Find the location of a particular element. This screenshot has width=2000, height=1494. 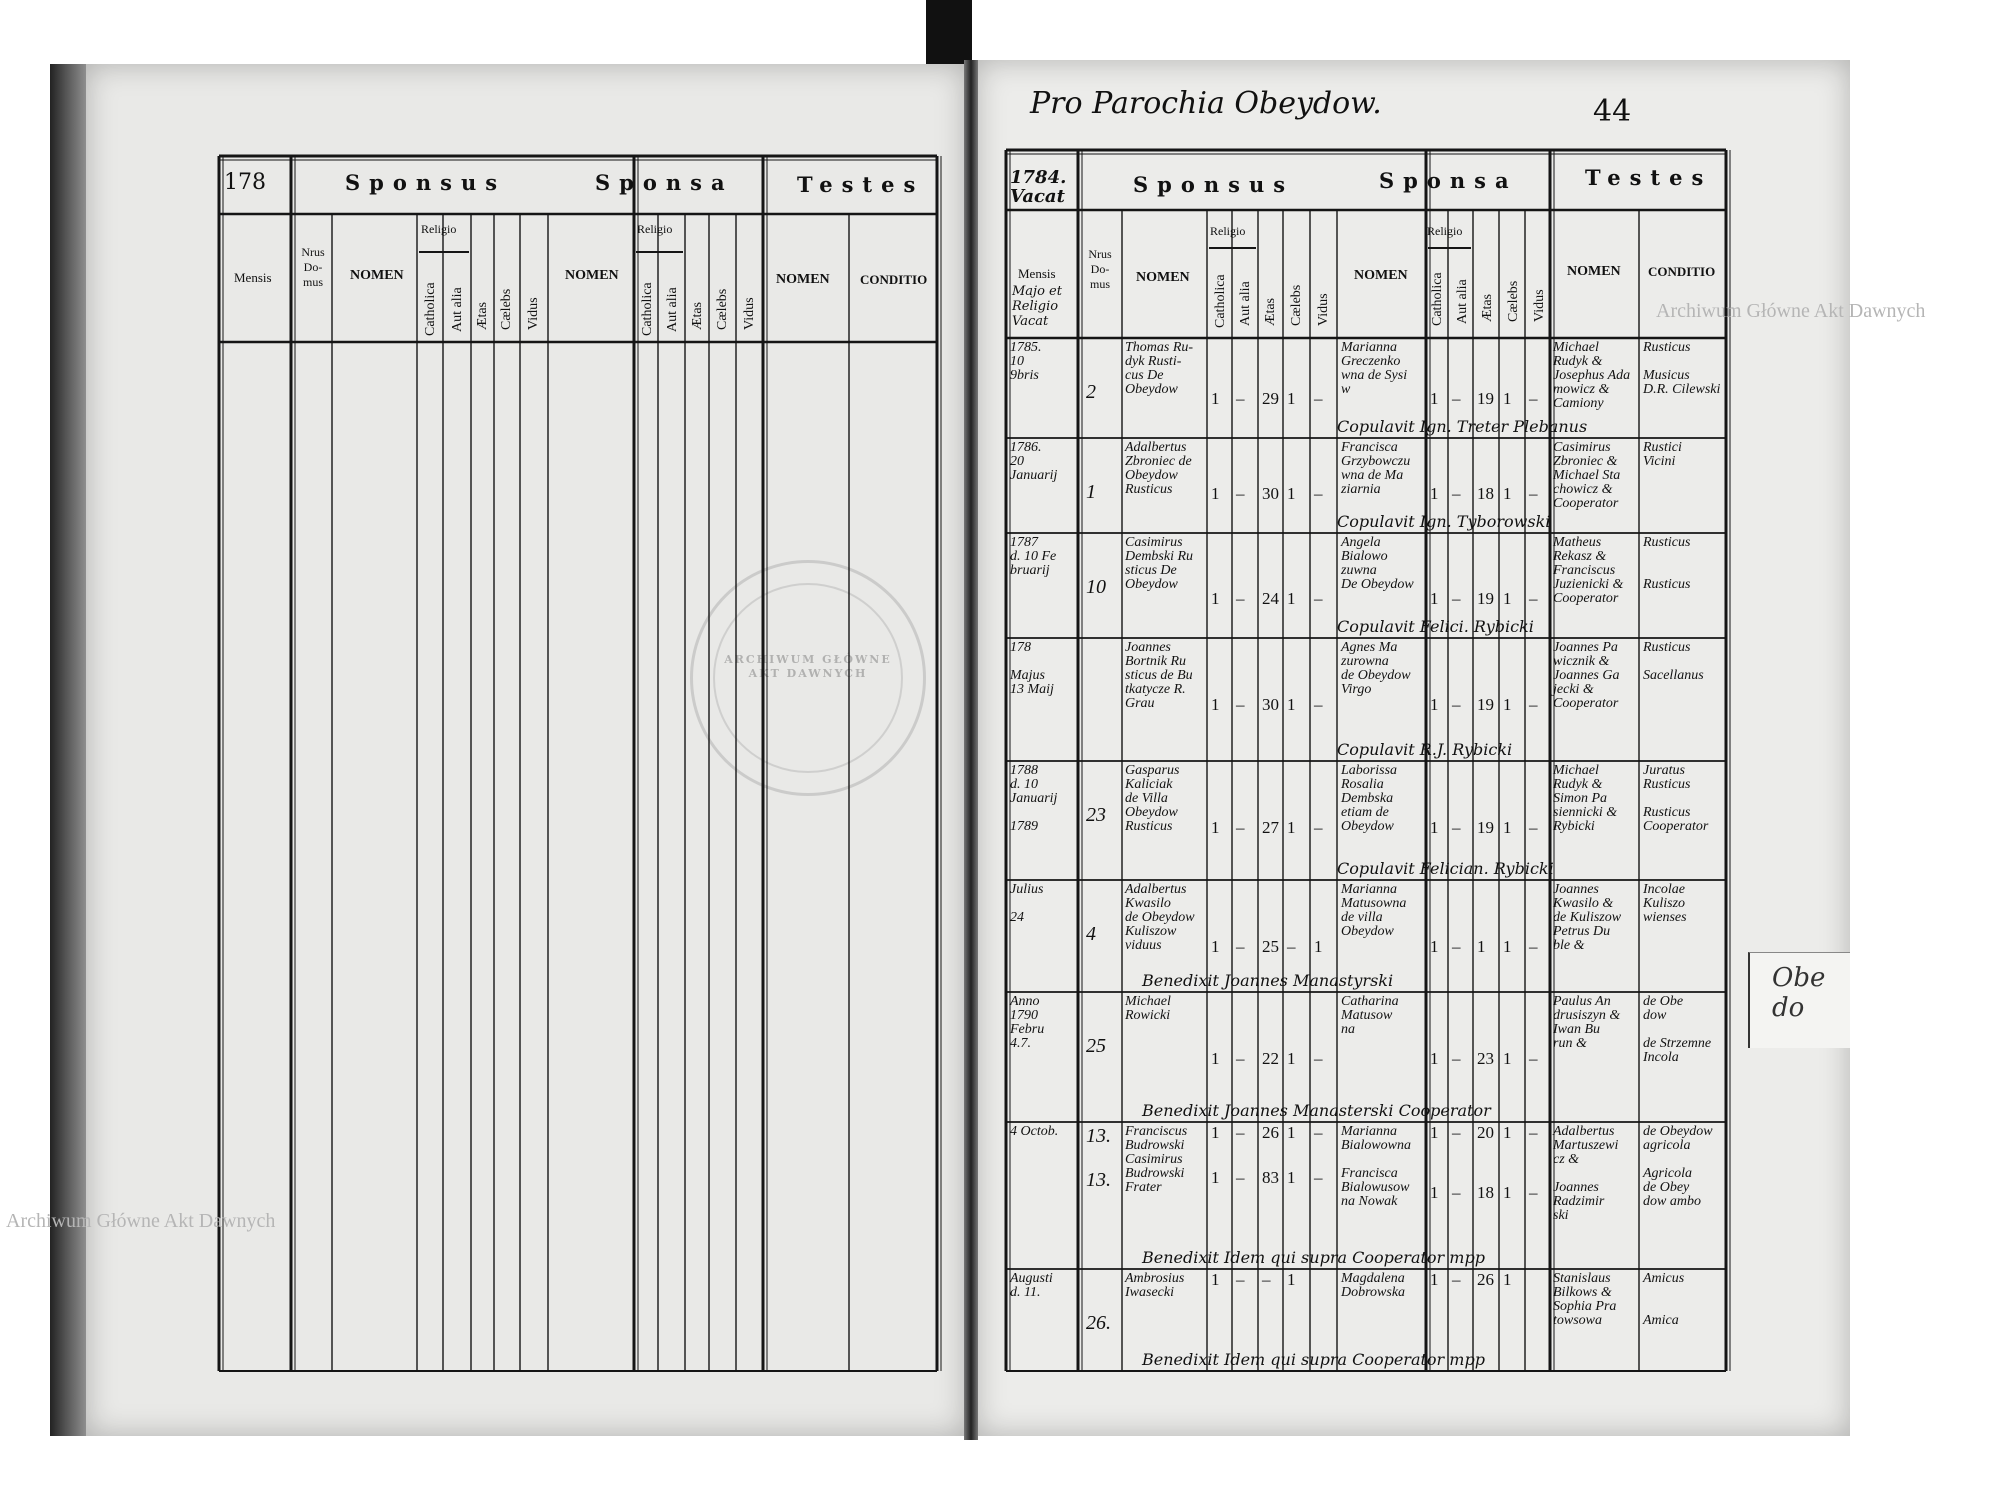

entry-testes-conditio: Rustici Vicini is located at coordinates (1662, 454).